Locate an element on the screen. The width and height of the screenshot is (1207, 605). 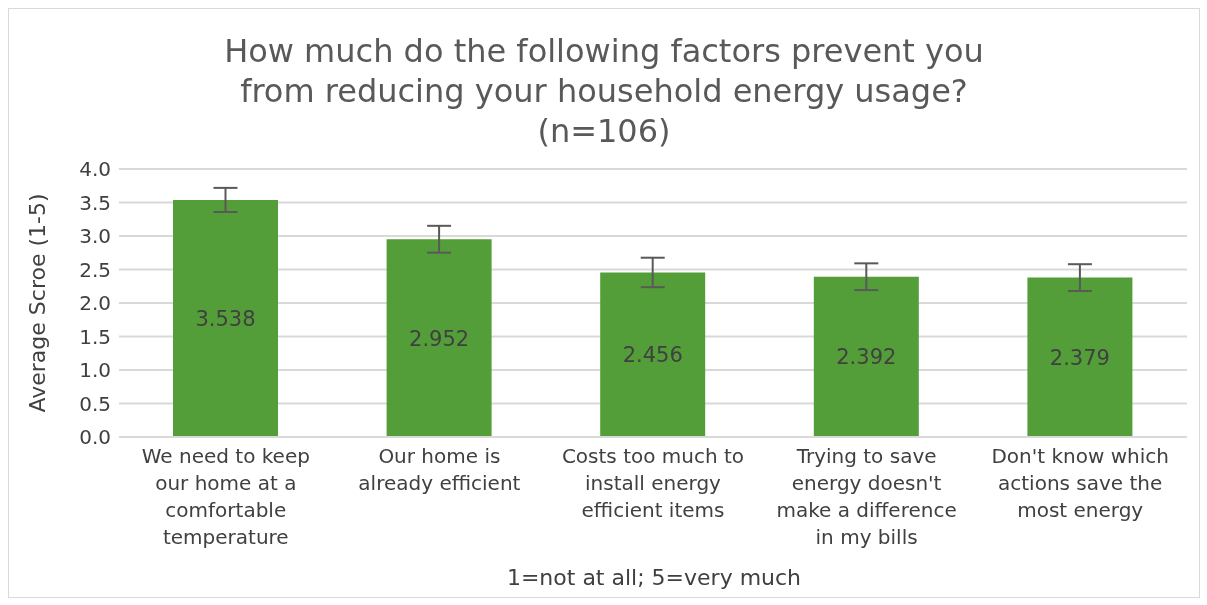
x-tick-label: Trying to save energy doesn't make a difference in my bills is located at coordinates (866, 496).